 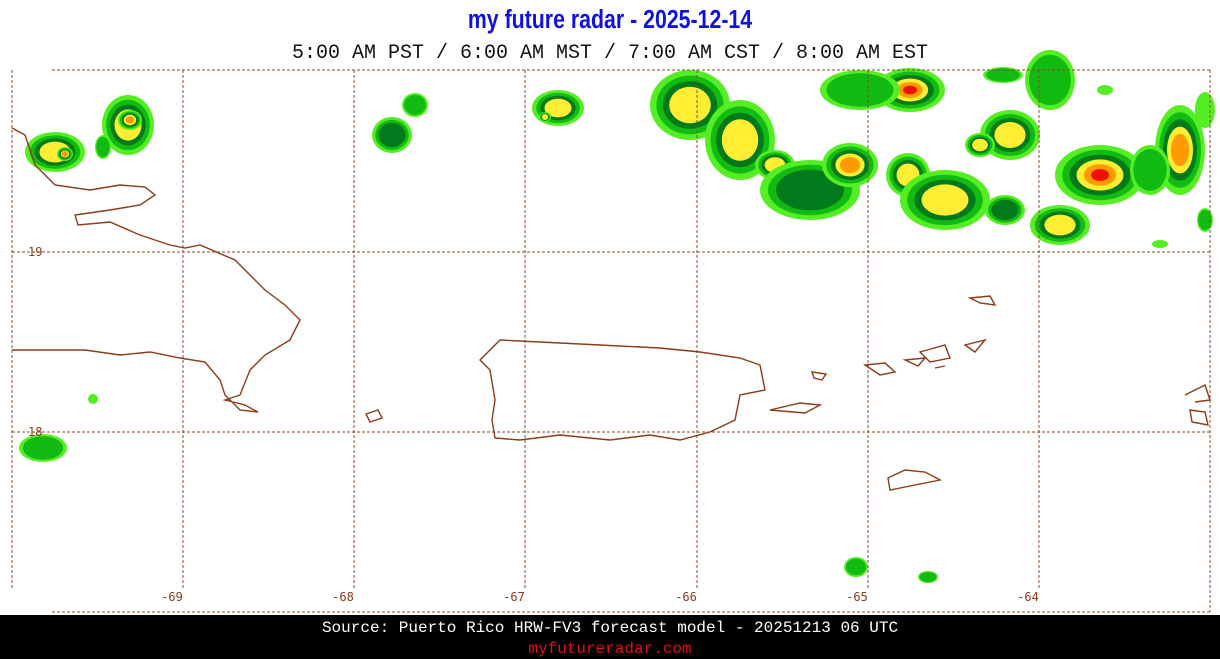 What do you see at coordinates (172, 597) in the screenshot?
I see `lon-label: -69` at bounding box center [172, 597].